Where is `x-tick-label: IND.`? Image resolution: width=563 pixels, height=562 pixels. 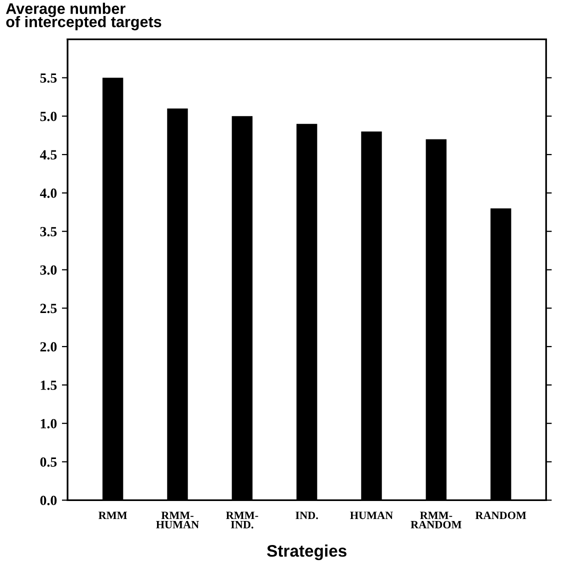 x-tick-label: IND. is located at coordinates (307, 516).